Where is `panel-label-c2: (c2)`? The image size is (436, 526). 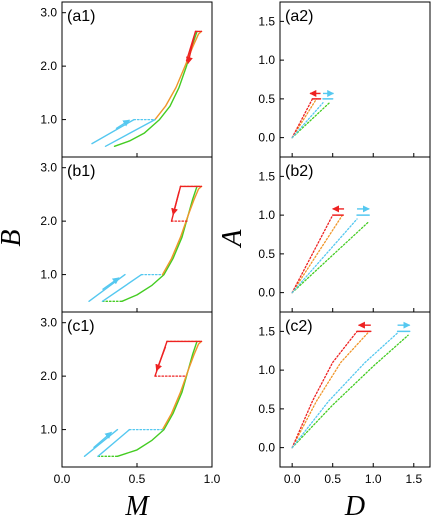
panel-label-c2: (c2) is located at coordinates (299, 326).